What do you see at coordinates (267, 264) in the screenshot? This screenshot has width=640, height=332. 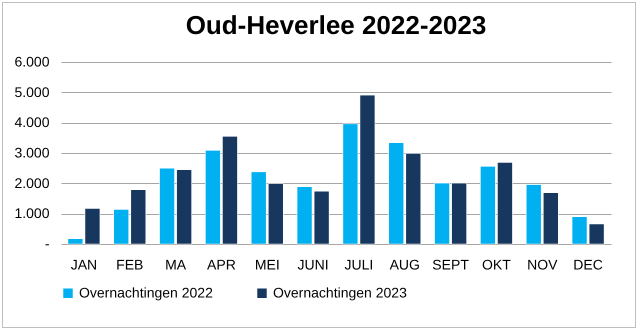 I see `x-tick-label: MEI` at bounding box center [267, 264].